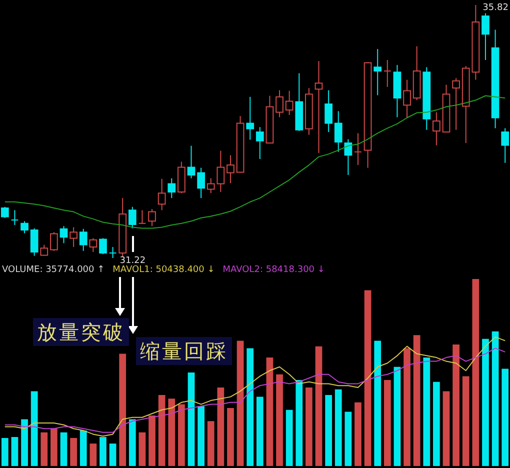 This screenshot has width=510, height=468. I want to click on text: MAVOL2: 58418.300 ↓, so click(273, 270).